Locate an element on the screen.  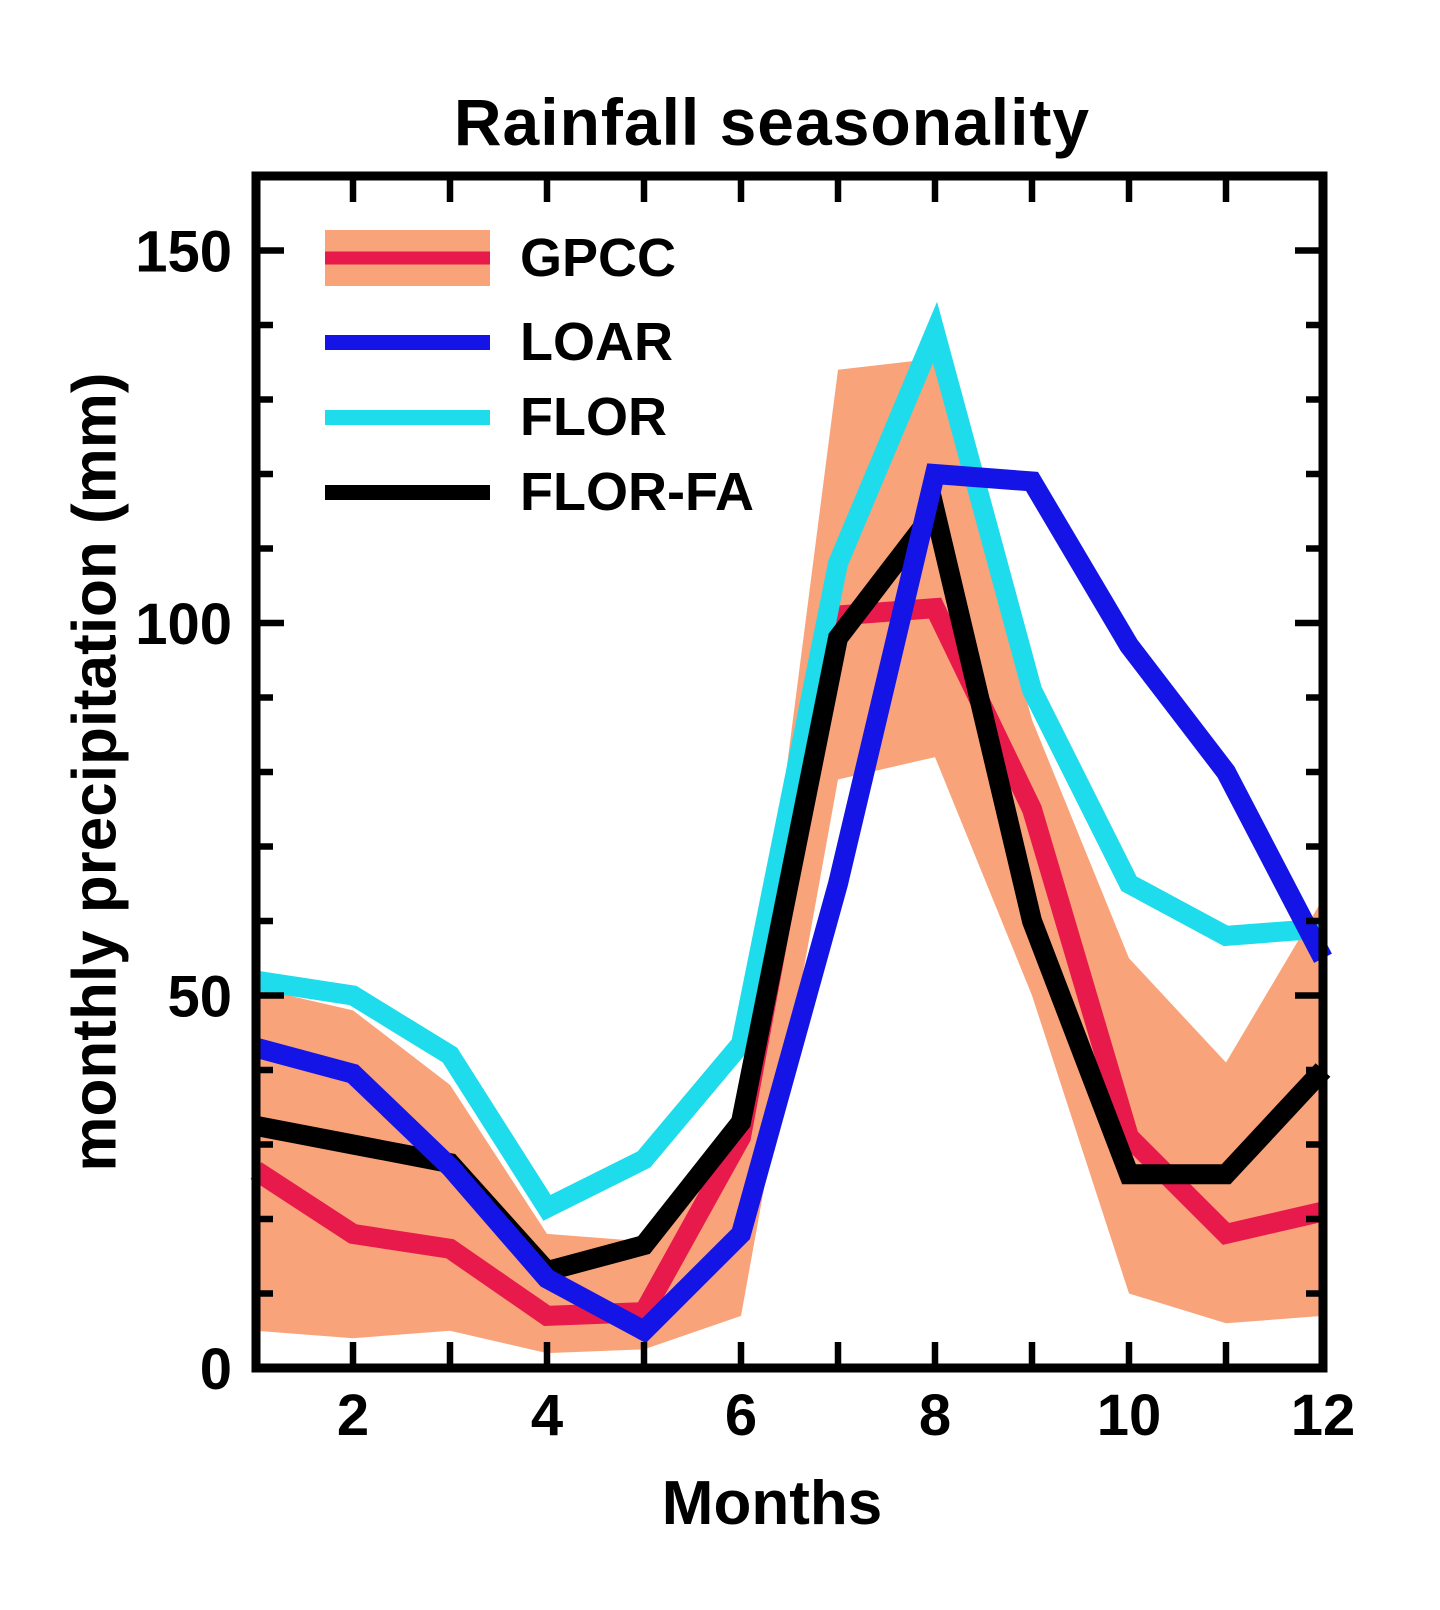
x-tick-label-4: 4 is located at coordinates (547, 1415).